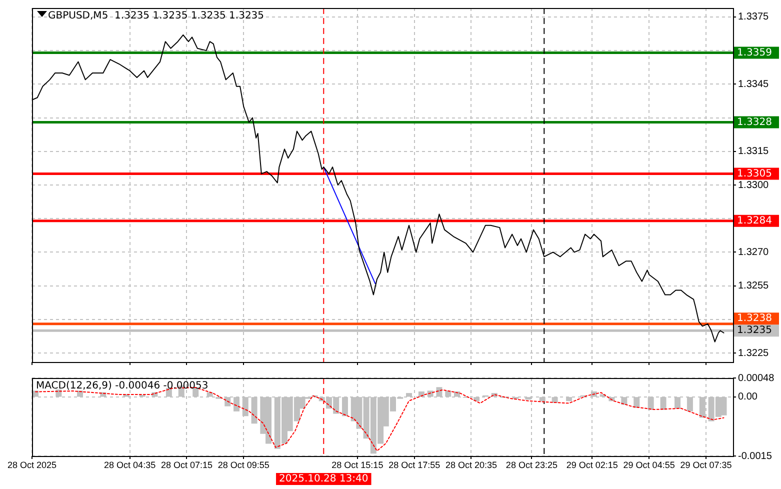  What do you see at coordinates (754, 17) in the screenshot?
I see `y-tick-label: 1.3375` at bounding box center [754, 17].